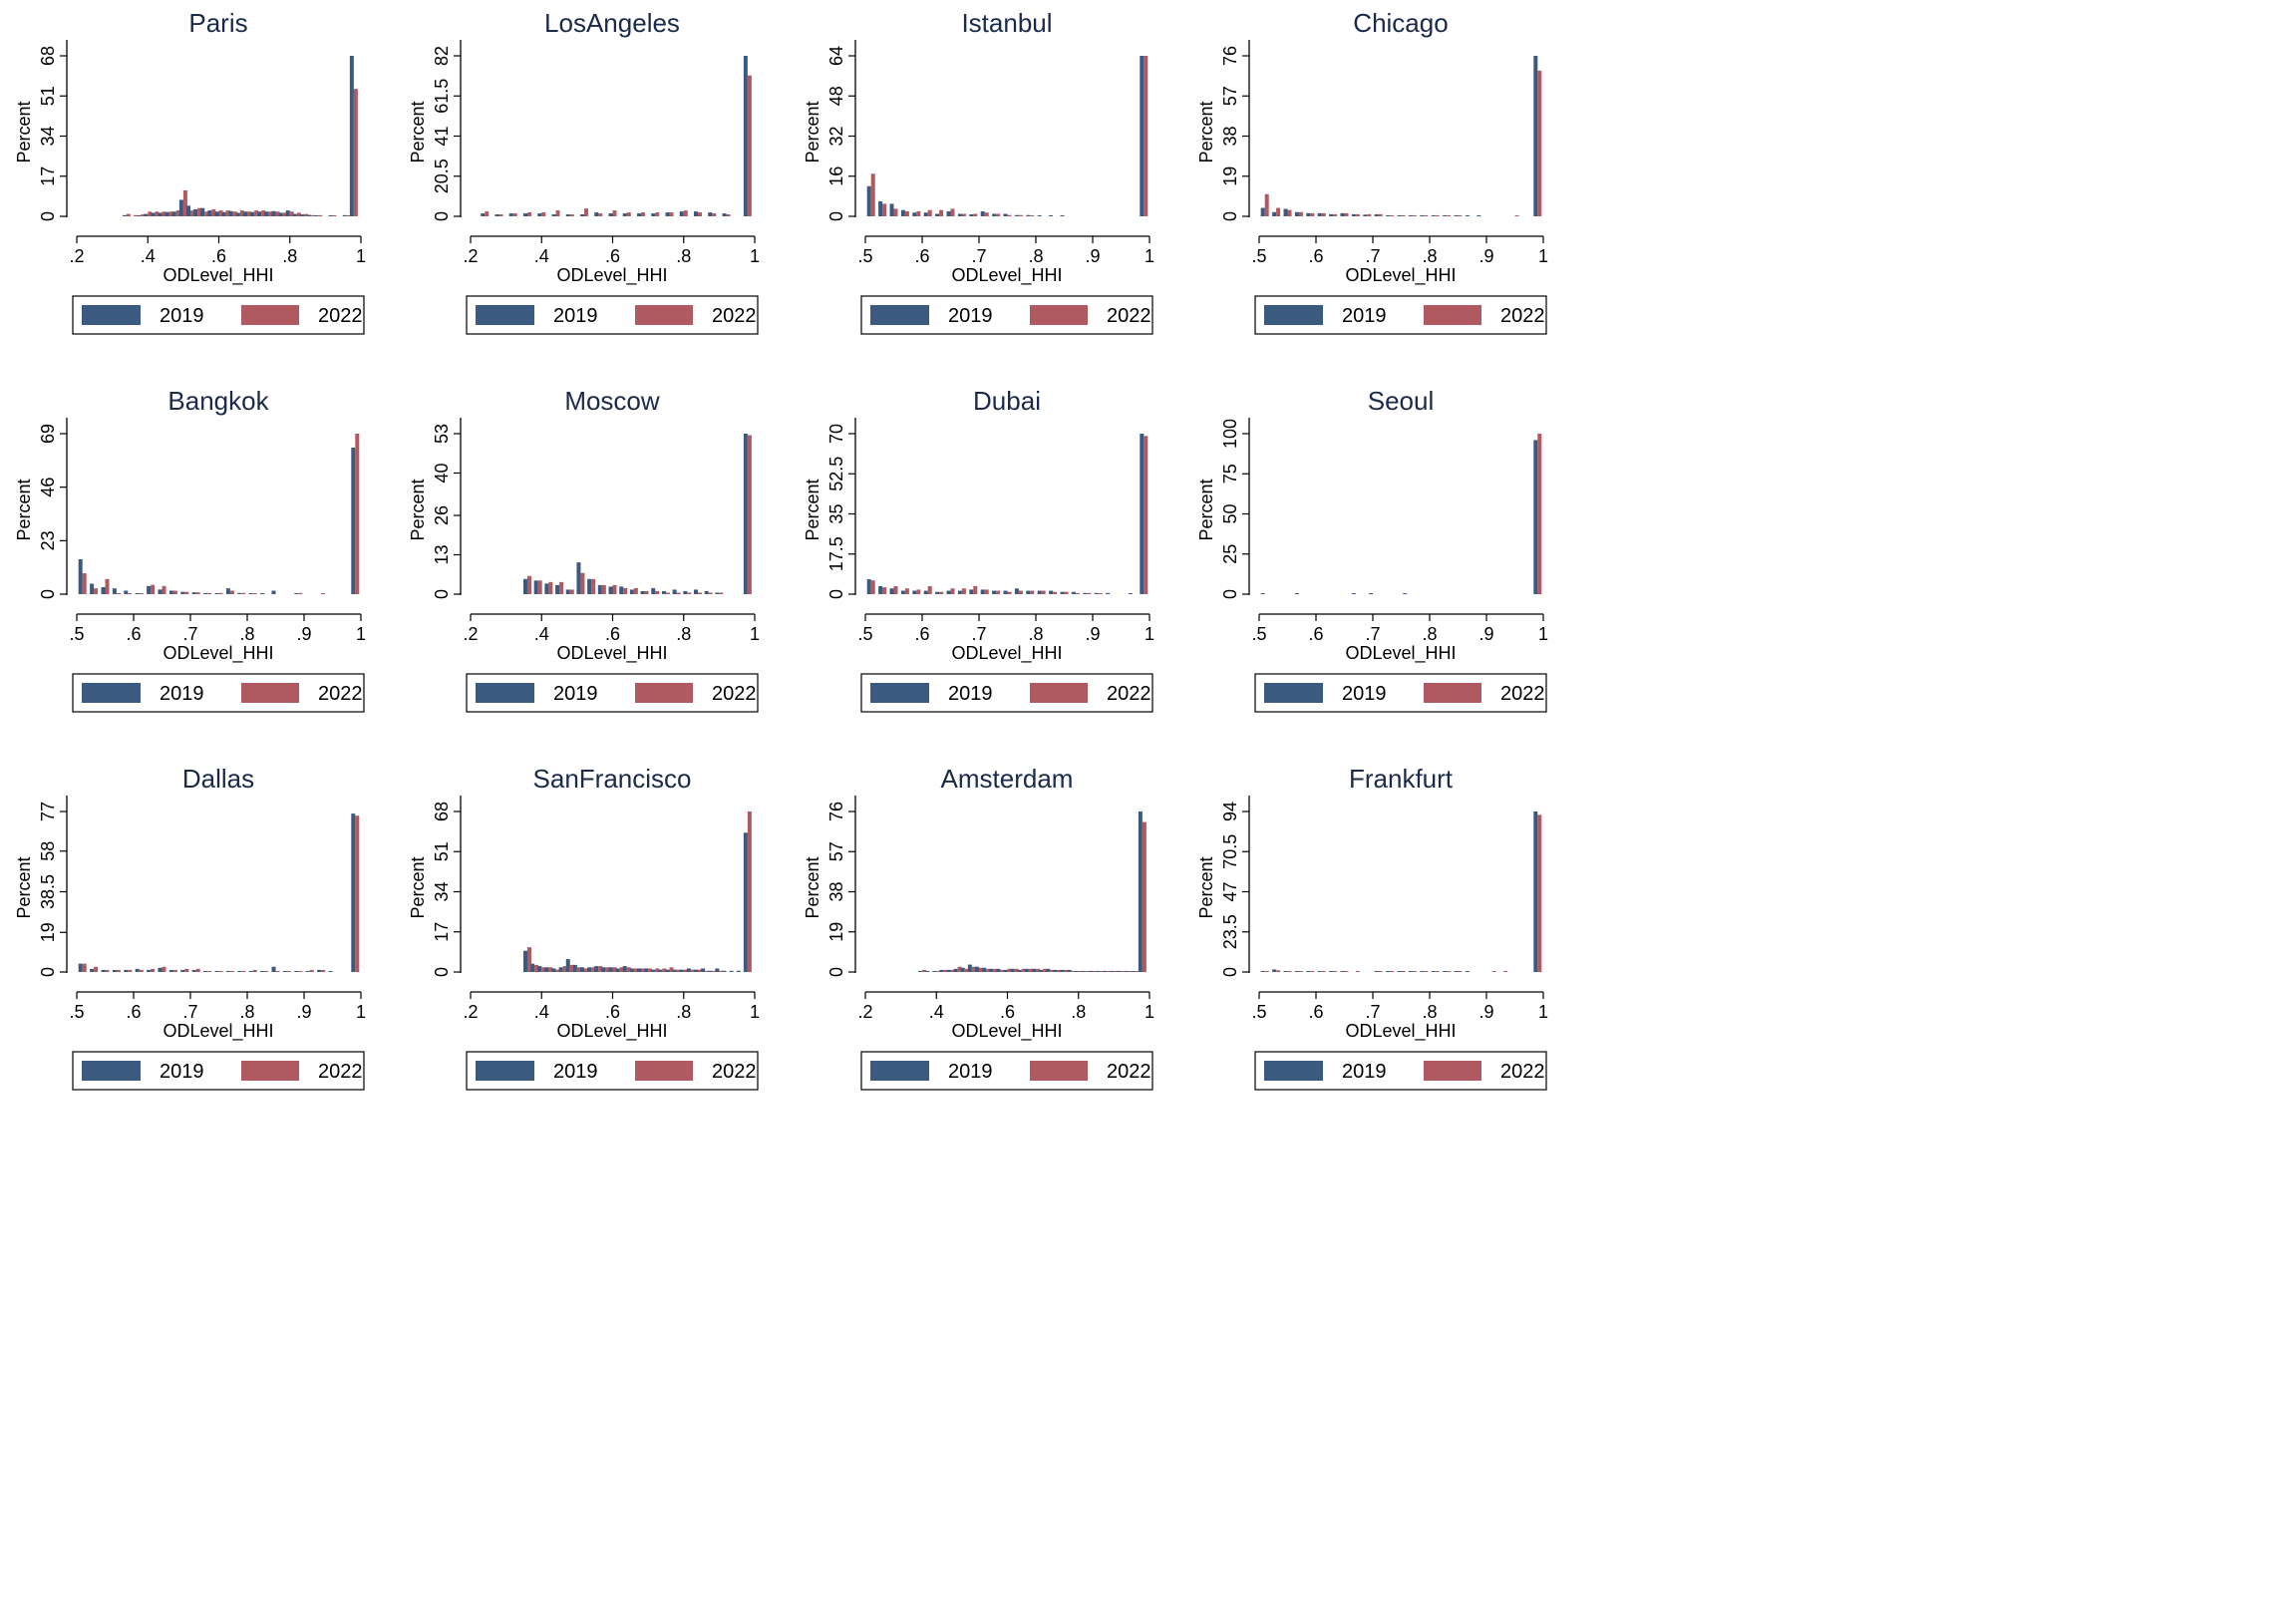  I want to click on x-tick-label: .6, so click(218, 256).